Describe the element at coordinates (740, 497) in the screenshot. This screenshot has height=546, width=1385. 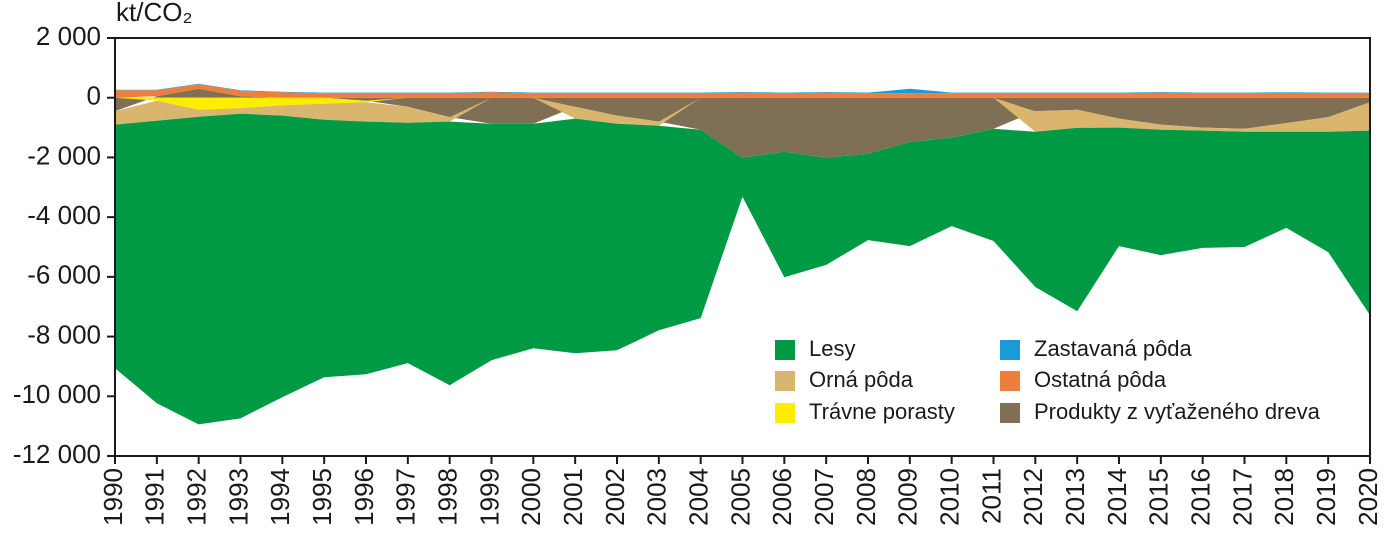
I see `x-tick-label: 2005` at that location.